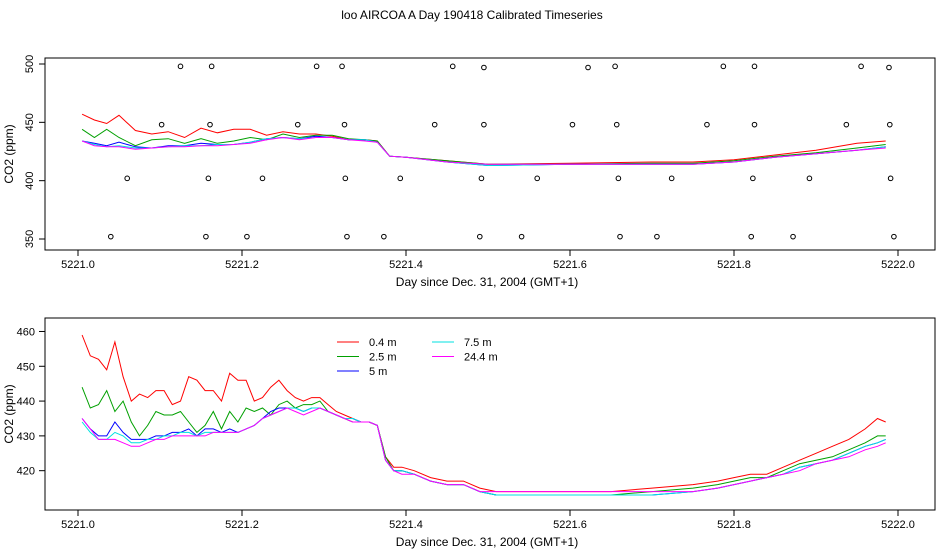 This screenshot has height=550, width=950. Describe the element at coordinates (383, 343) in the screenshot. I see `legend-label: 0.4 m` at that location.